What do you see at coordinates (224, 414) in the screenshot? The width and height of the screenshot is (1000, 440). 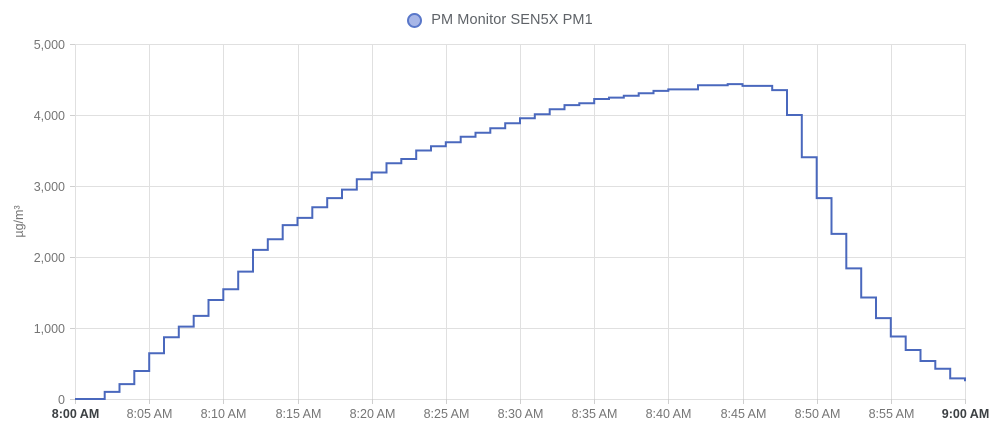 I see `x-tick-label: 8:10 AM` at bounding box center [224, 414].